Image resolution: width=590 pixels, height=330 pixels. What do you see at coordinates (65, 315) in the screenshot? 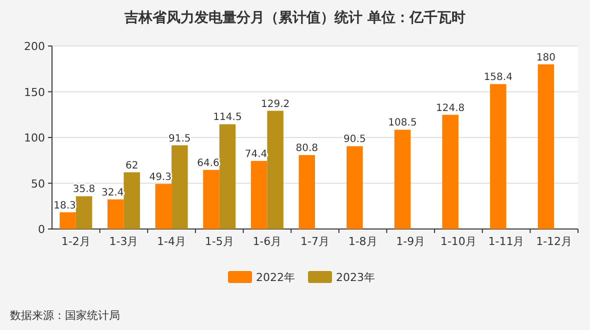
I see `source-note: 数据来源：国家统计局` at bounding box center [65, 315].